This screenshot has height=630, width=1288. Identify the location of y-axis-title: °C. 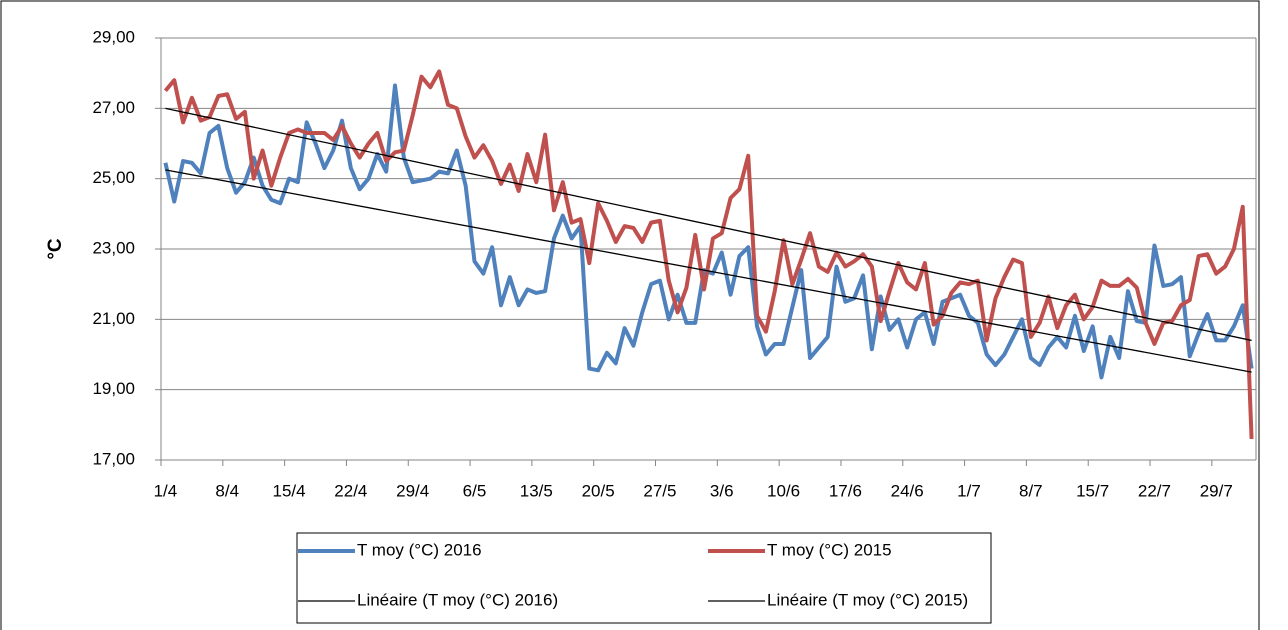
(55, 249).